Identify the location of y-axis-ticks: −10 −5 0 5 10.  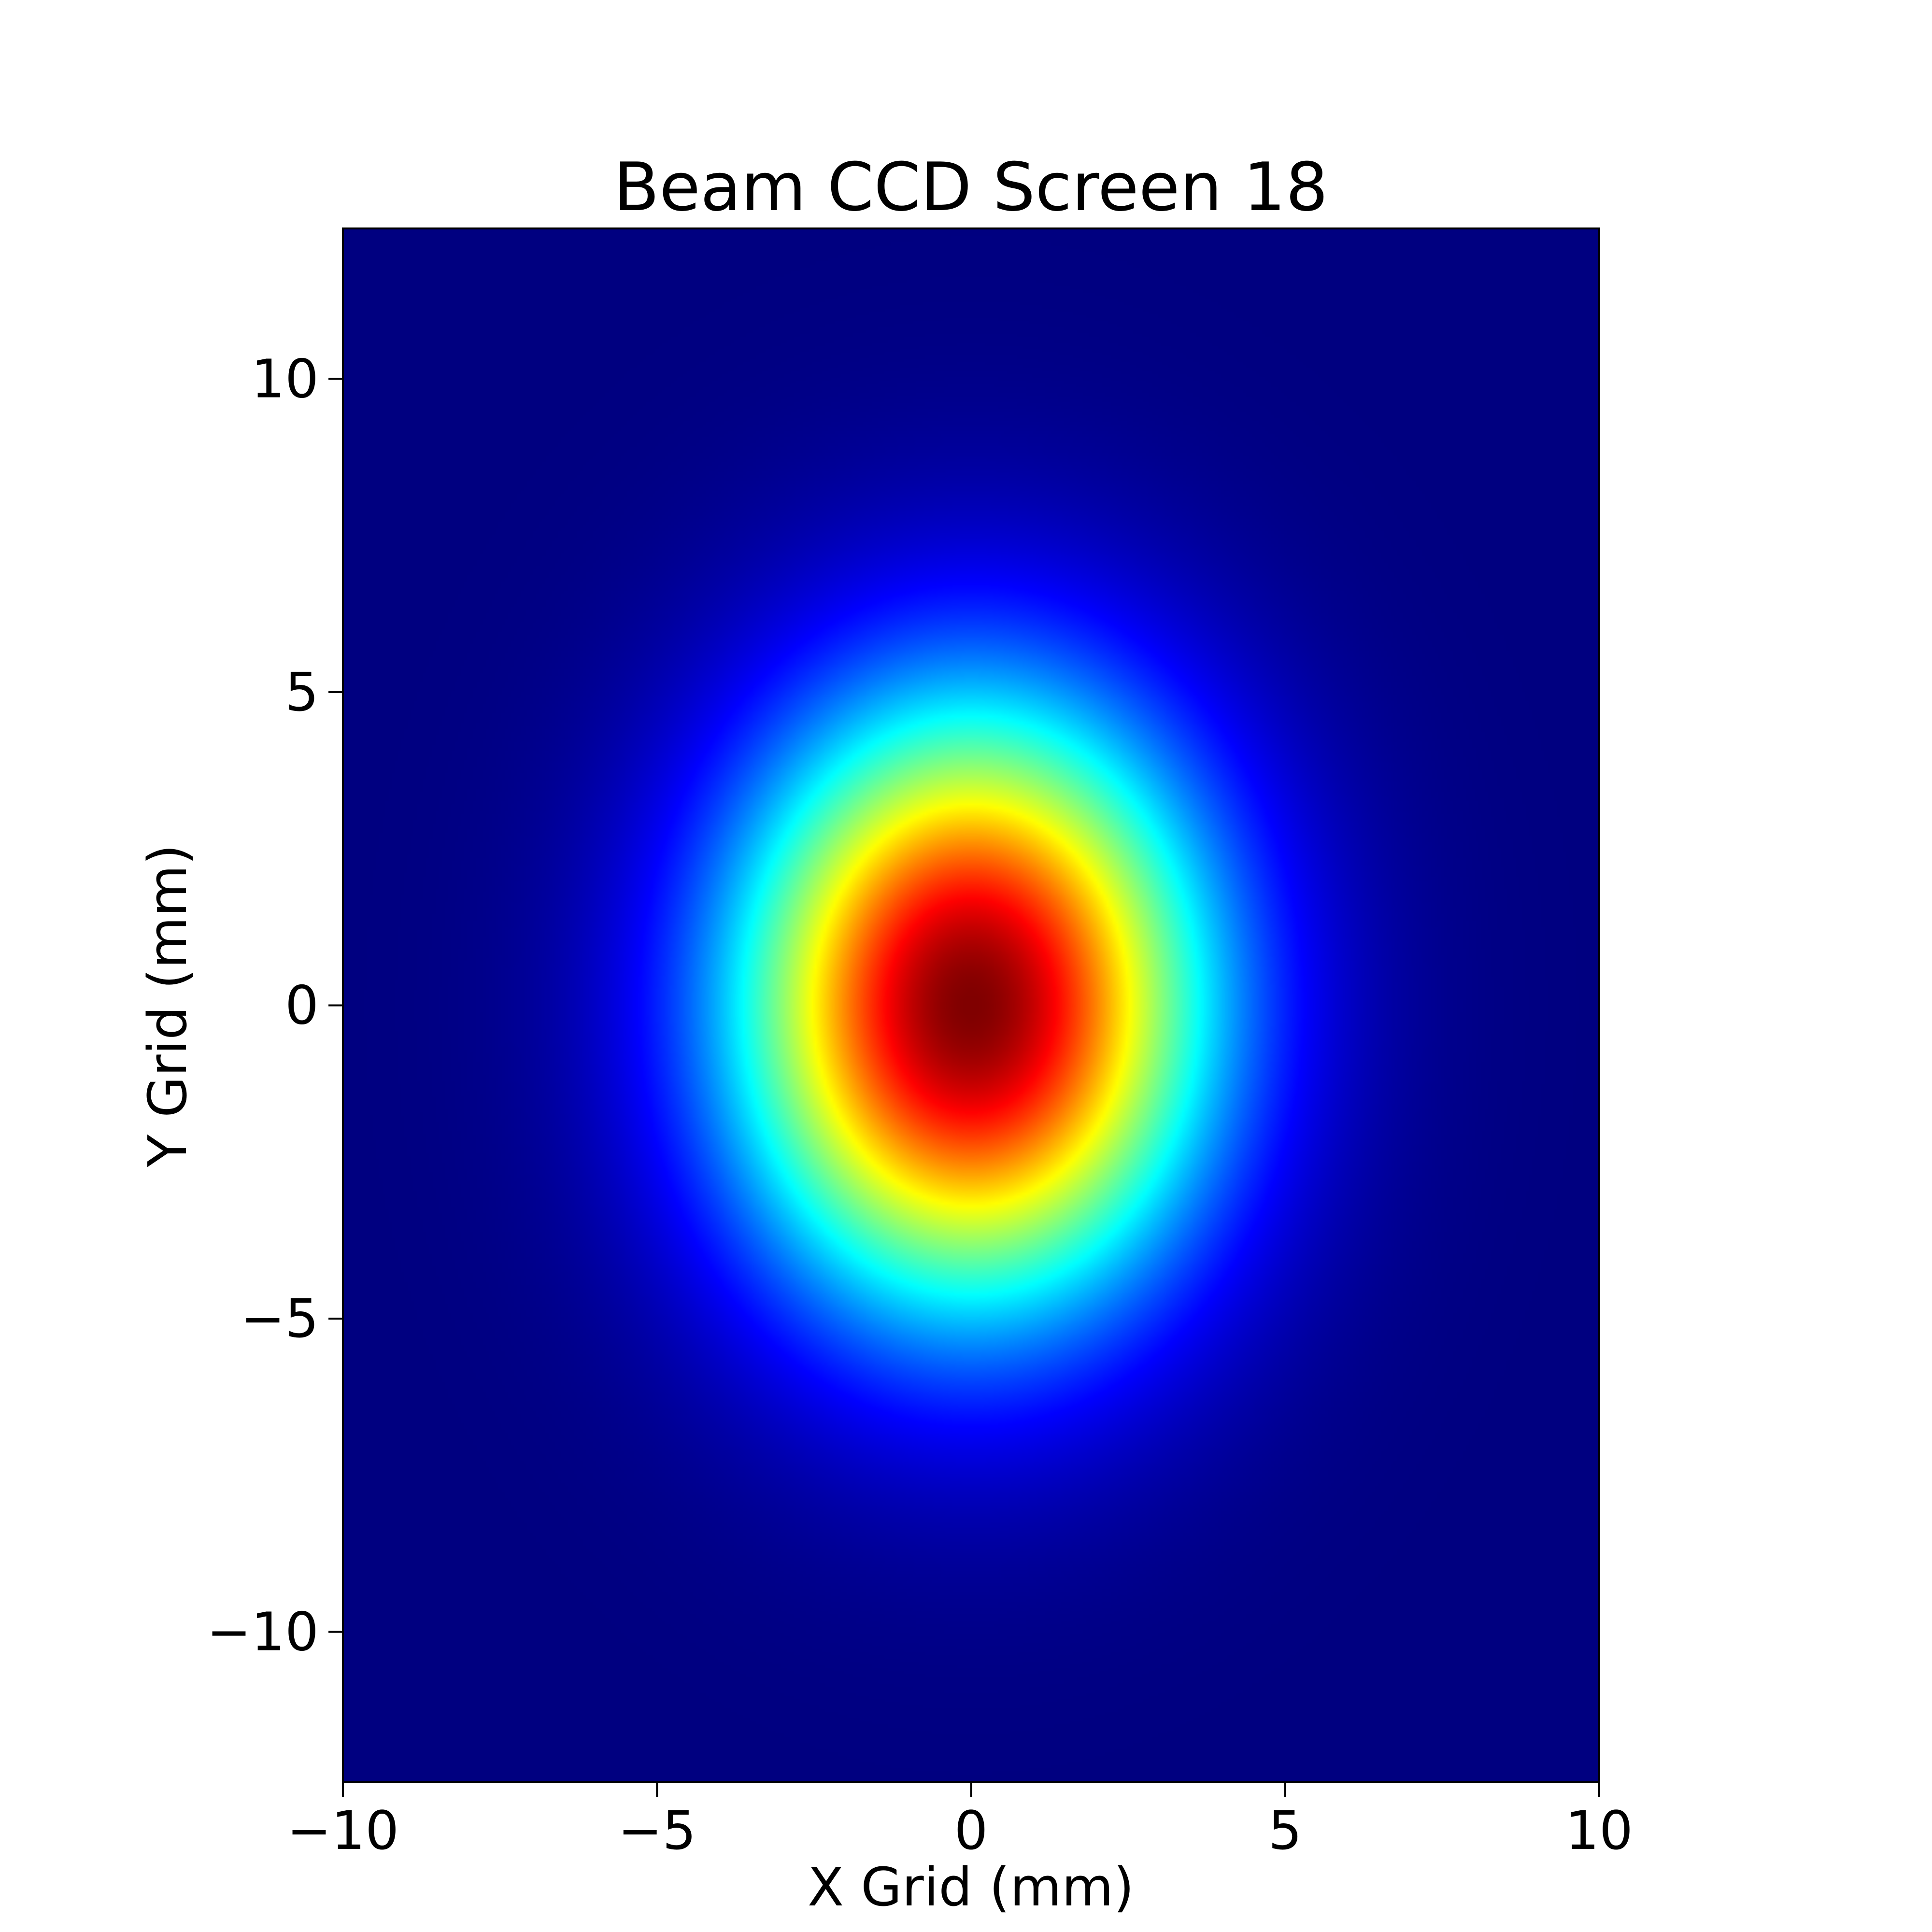
(275, 1005).